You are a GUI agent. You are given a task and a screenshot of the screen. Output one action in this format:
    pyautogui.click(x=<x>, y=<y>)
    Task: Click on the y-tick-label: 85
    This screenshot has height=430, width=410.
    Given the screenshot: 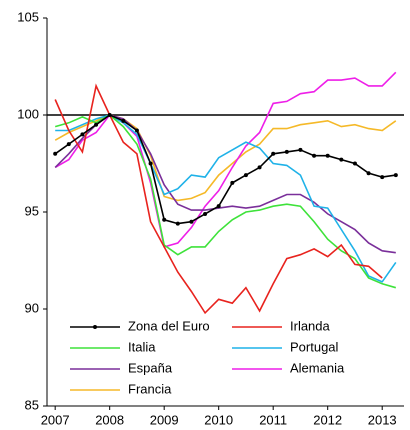 What is the action you would take?
    pyautogui.click(x=32, y=404)
    